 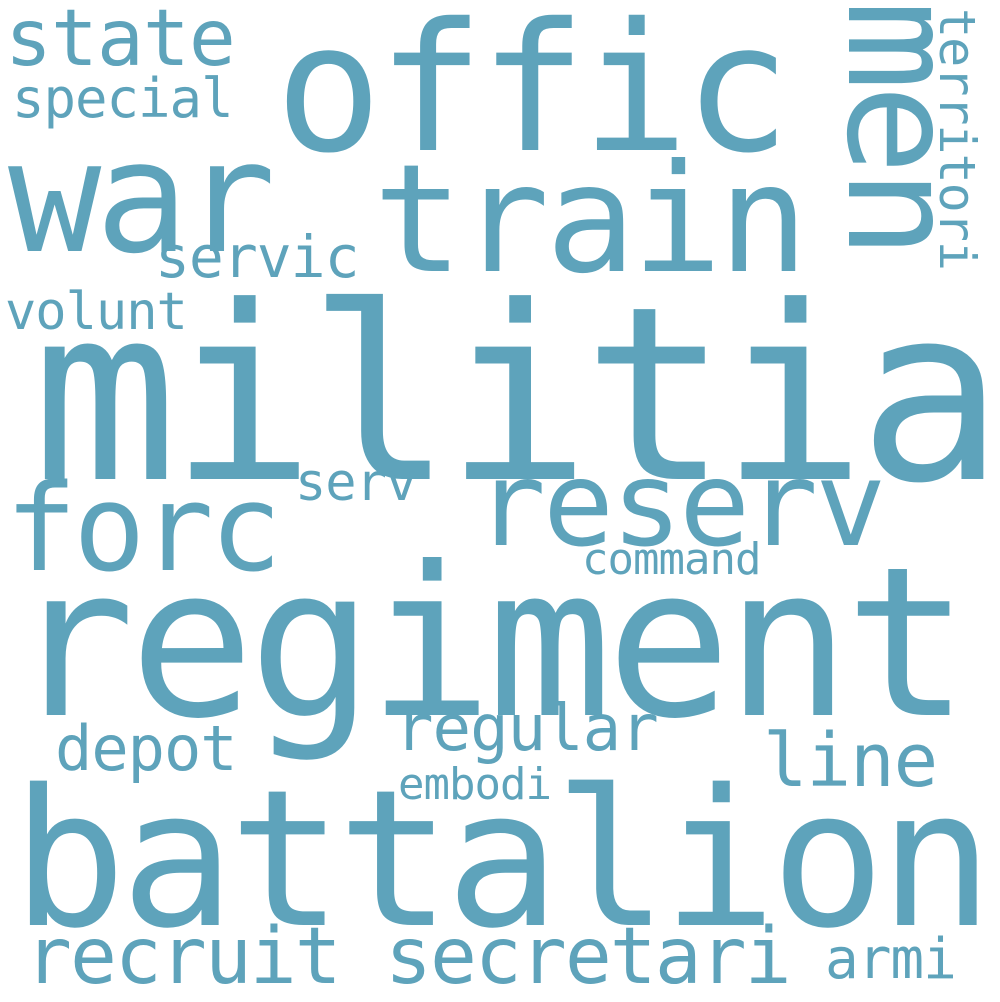 I want to click on word-command: command, so click(x=671, y=559).